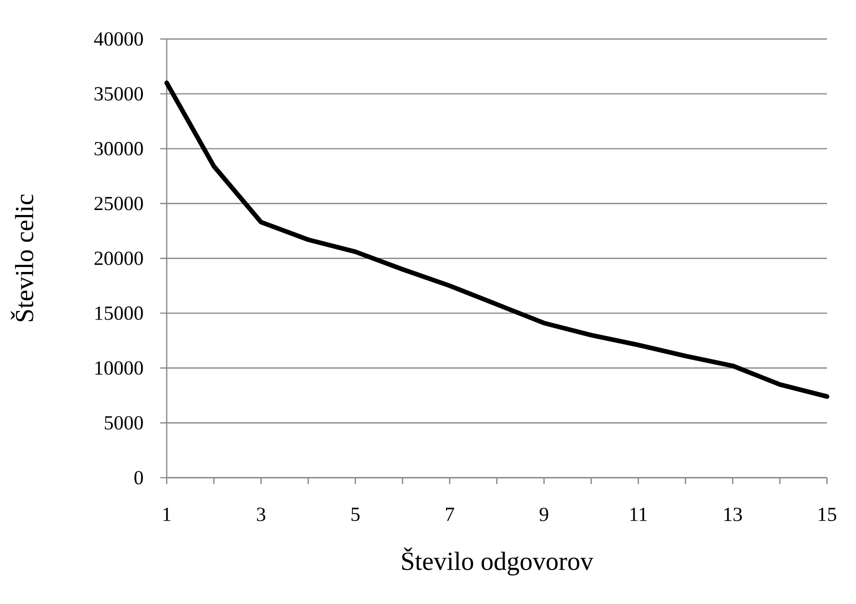 The height and width of the screenshot is (604, 856). What do you see at coordinates (356, 515) in the screenshot?
I see `x-tick-label: 5` at bounding box center [356, 515].